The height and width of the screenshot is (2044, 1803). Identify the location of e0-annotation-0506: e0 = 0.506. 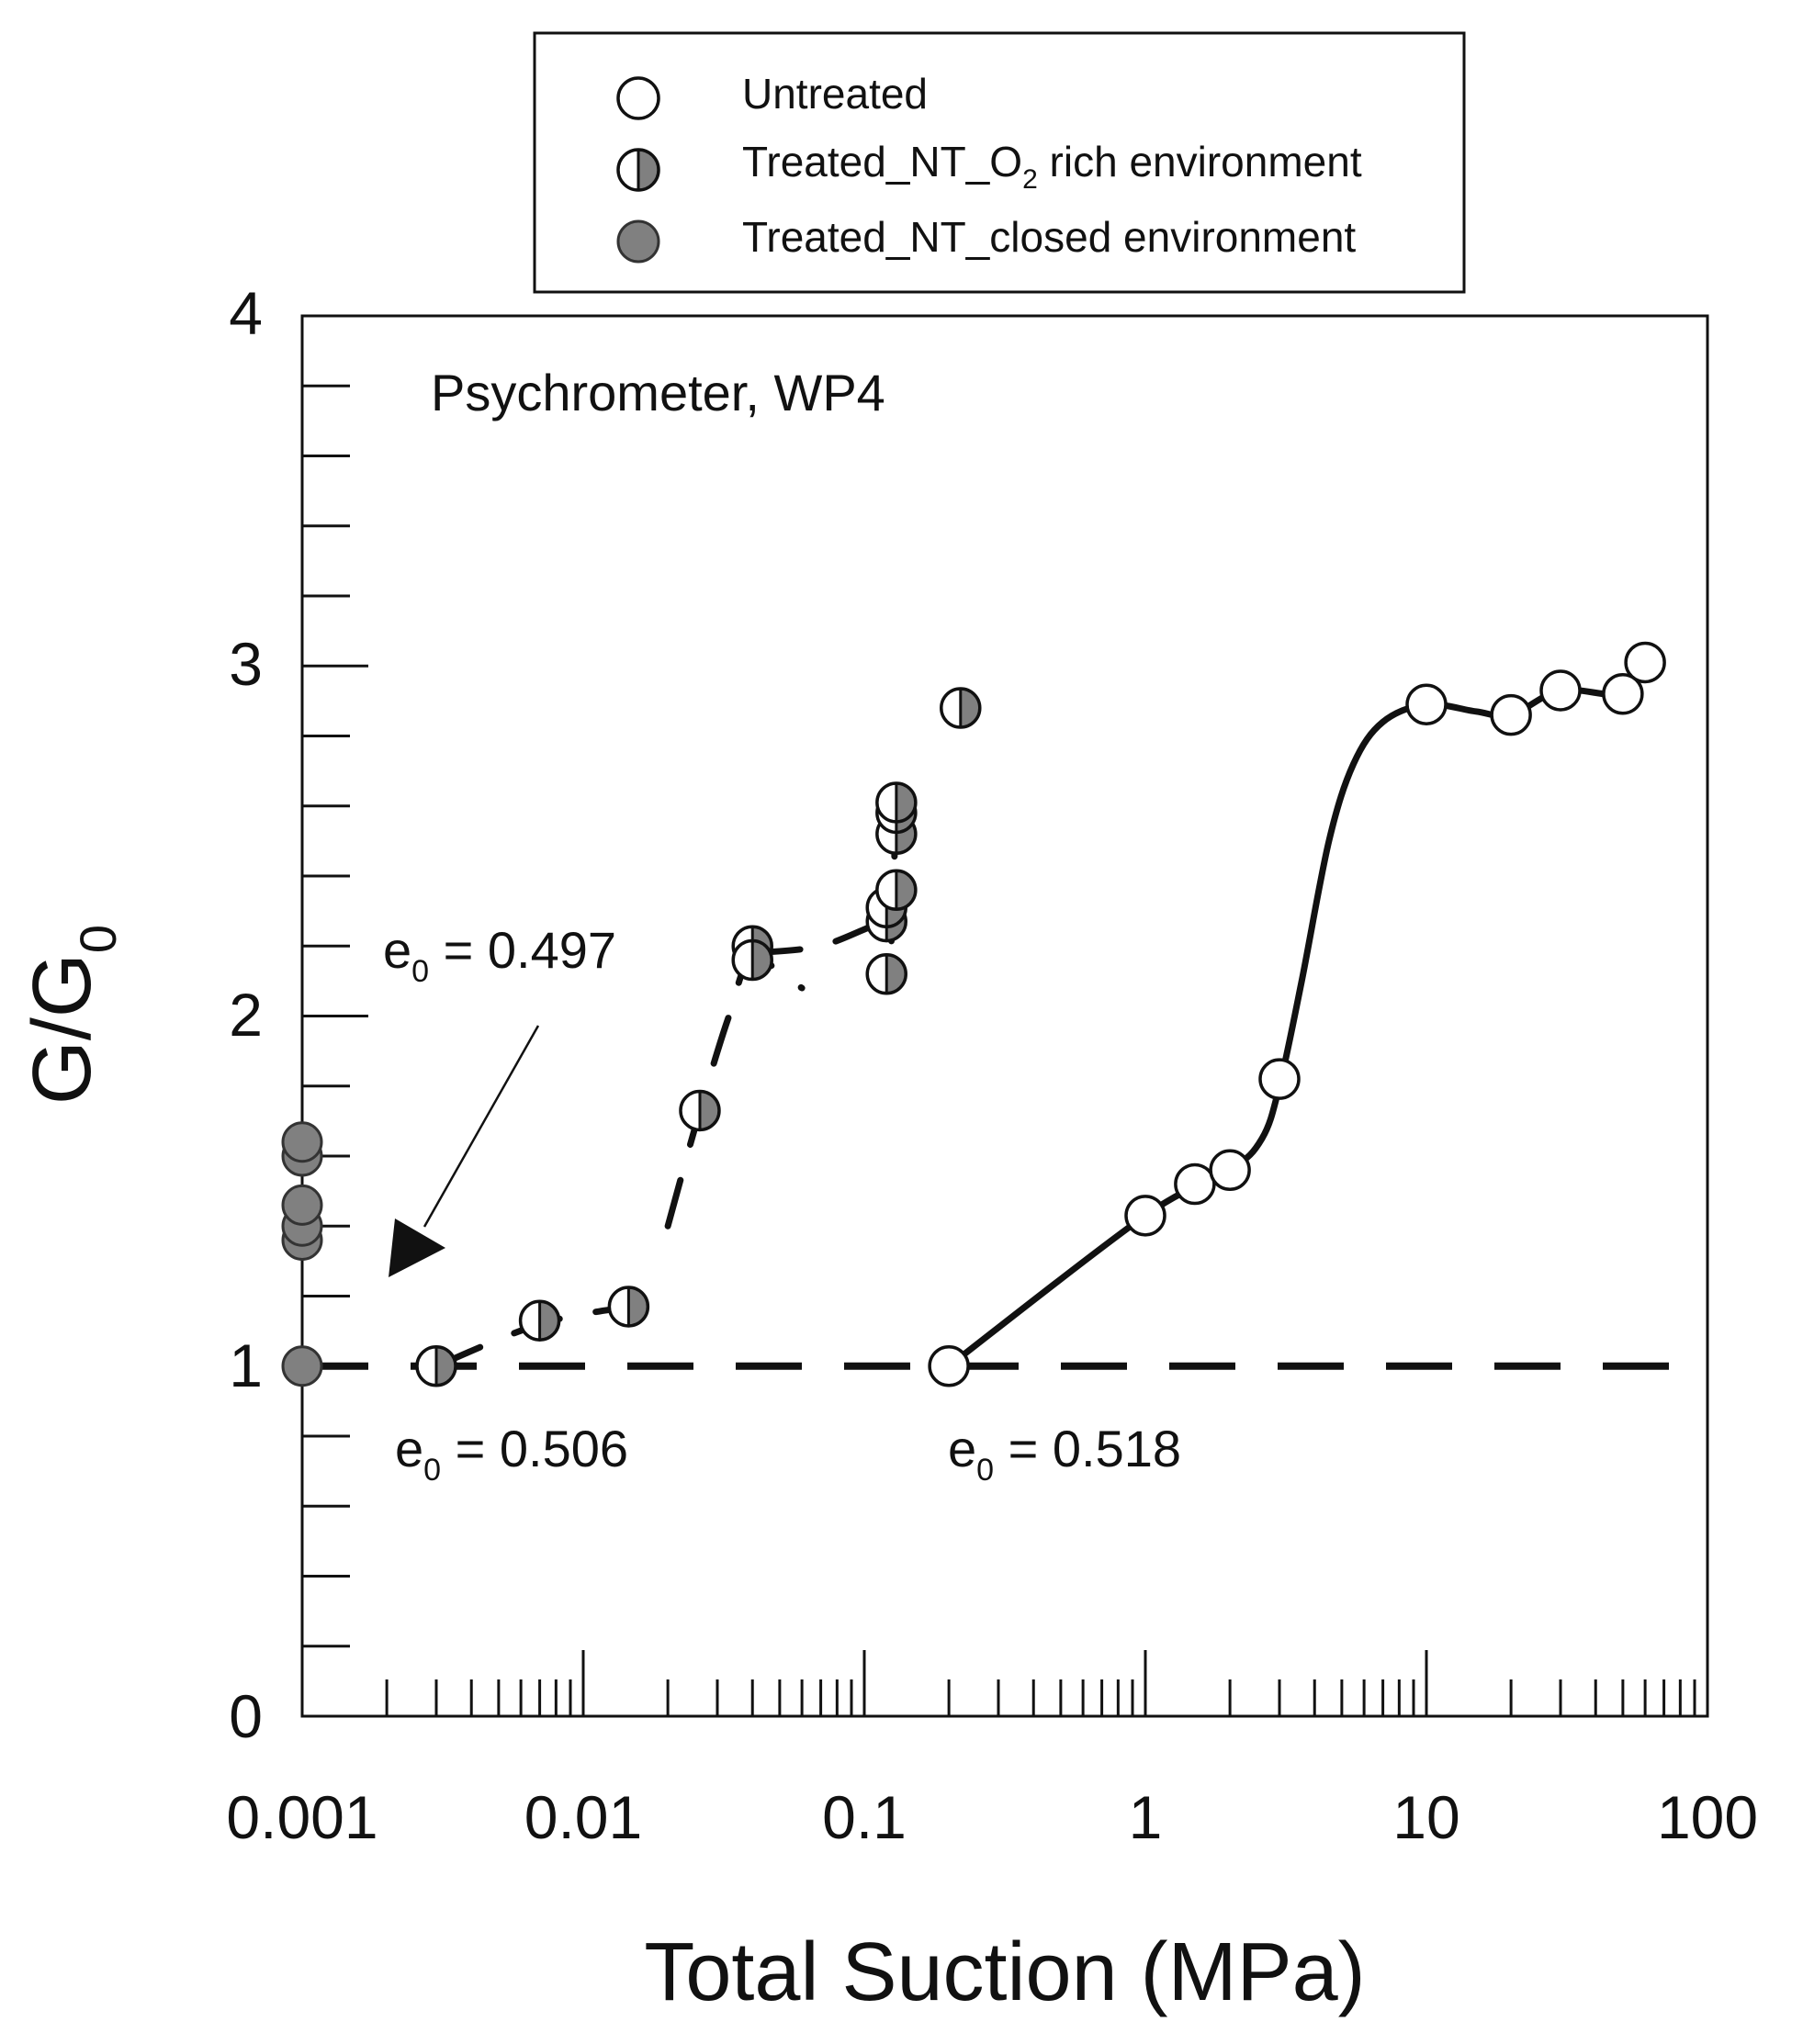
(511, 1454).